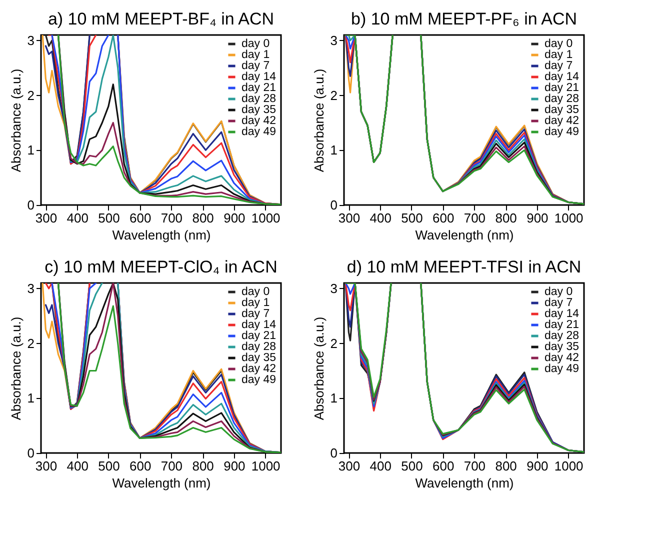 The image size is (647, 547). Describe the element at coordinates (161, 18) in the screenshot. I see `chart-title: a) 10 mM MEEPT-BF₄ in ACN` at that location.